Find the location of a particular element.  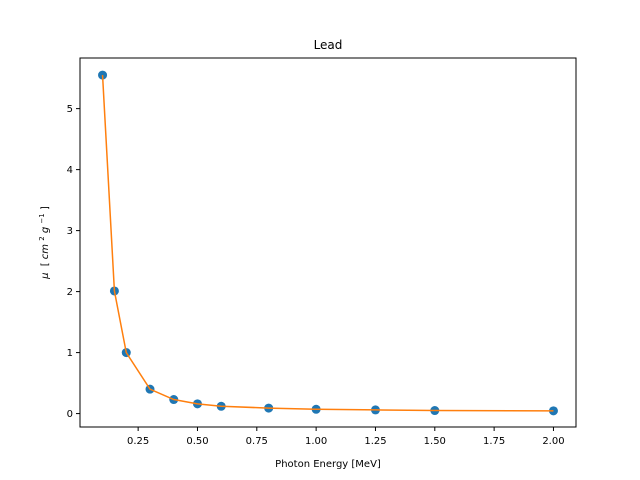

y-tick-label: 1 is located at coordinates (70, 353).